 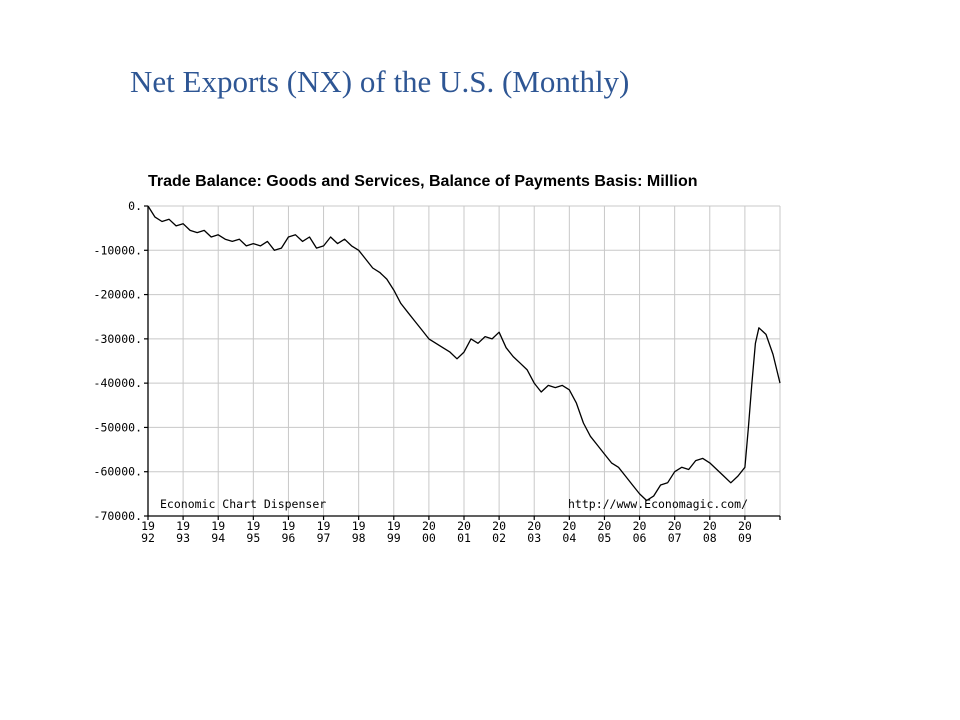 I want to click on x-tick-label-year: 03, so click(x=534, y=538).